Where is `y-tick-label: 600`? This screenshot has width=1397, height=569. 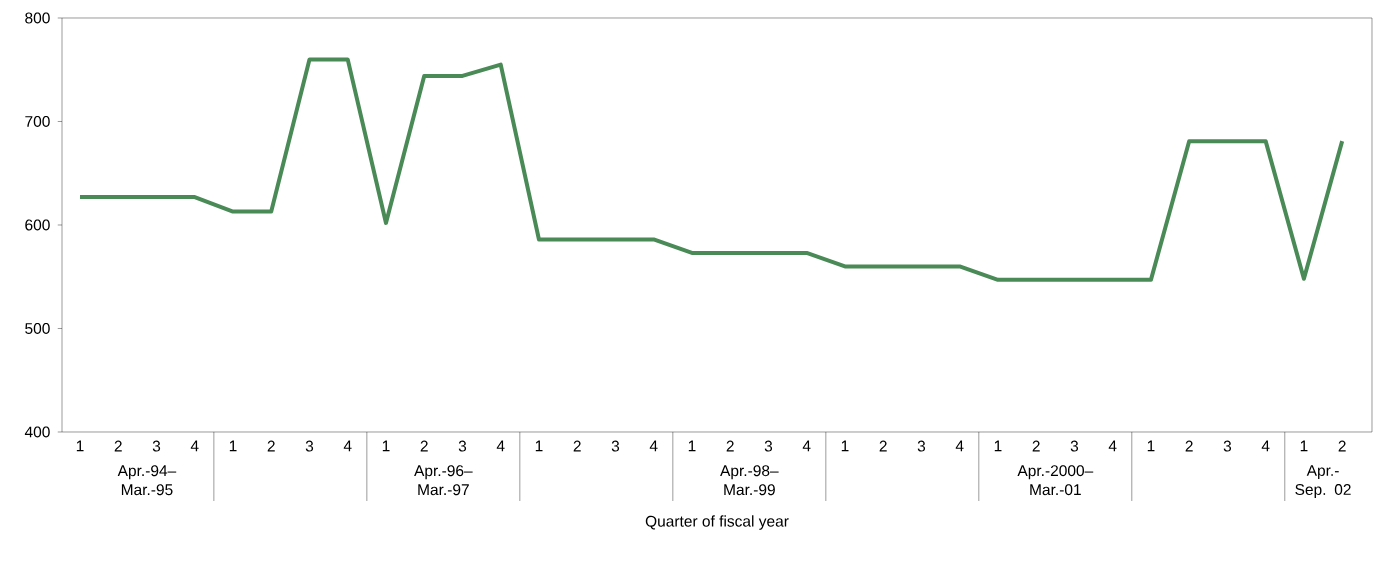
y-tick-label: 600 is located at coordinates (37, 225).